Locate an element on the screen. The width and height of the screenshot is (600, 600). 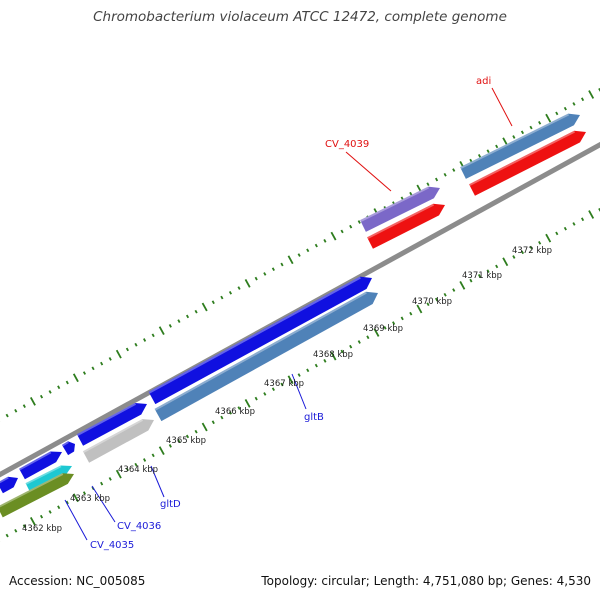
gene-label-cv4039: CV_4039 is located at coordinates (347, 144).